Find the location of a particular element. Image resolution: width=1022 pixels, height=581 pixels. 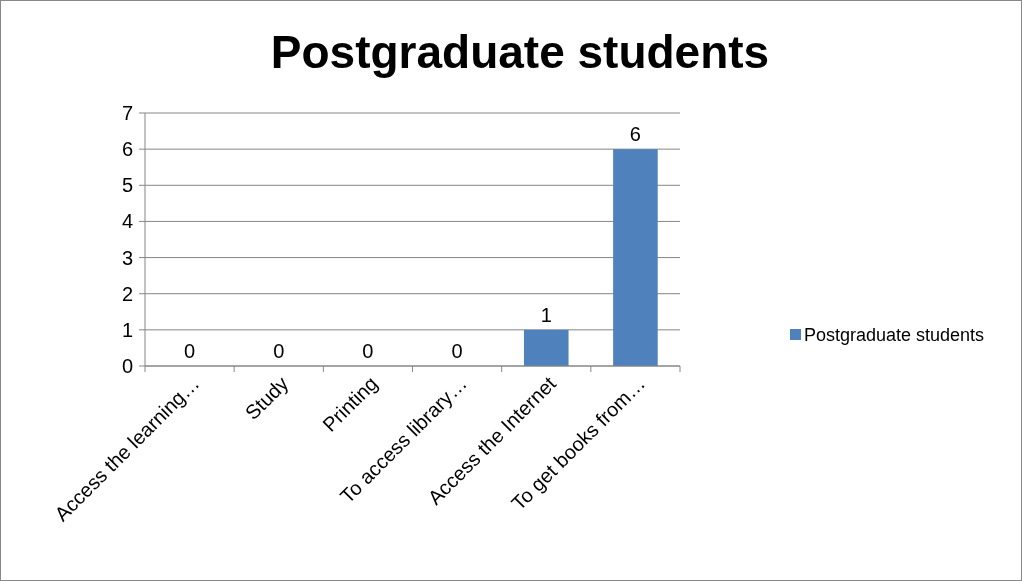

y-tick-label: 6 is located at coordinates (127, 149).